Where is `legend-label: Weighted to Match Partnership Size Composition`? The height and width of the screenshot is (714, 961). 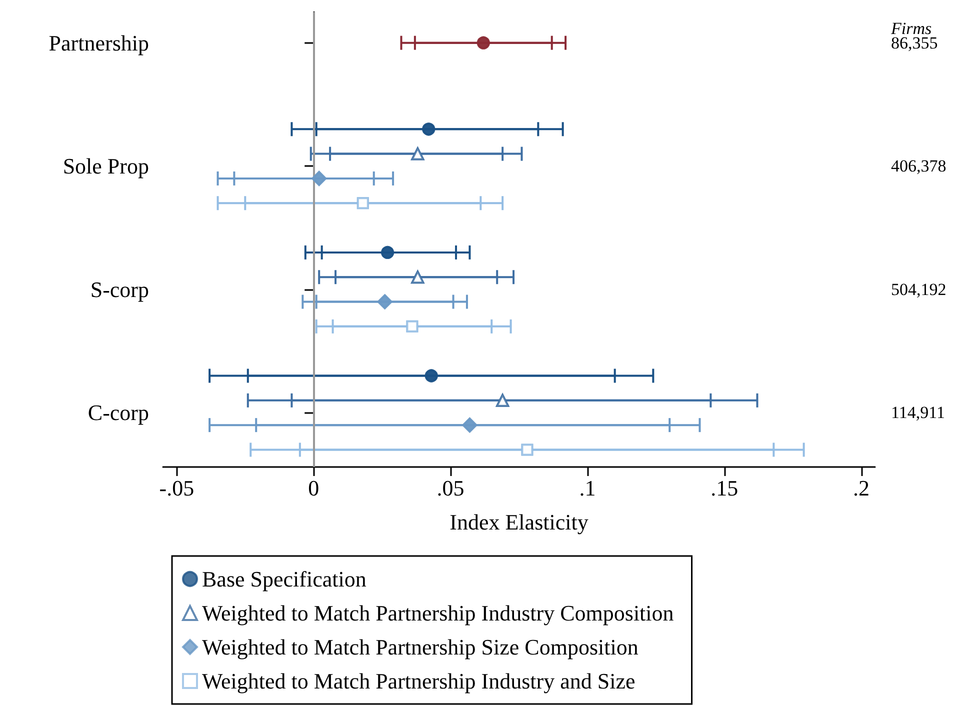 legend-label: Weighted to Match Partnership Size Composition is located at coordinates (420, 647).